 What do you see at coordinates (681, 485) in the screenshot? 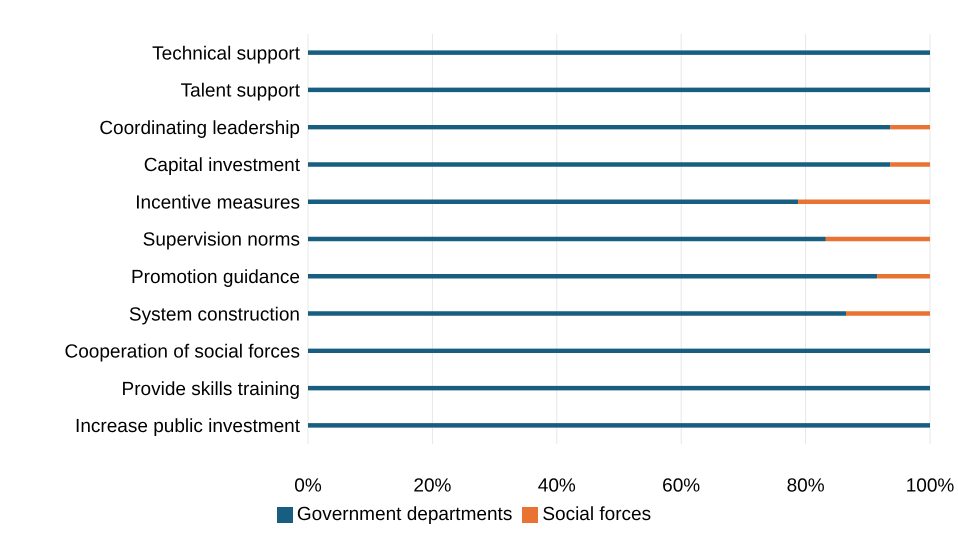
I see `x-tick-label: 60%` at bounding box center [681, 485].